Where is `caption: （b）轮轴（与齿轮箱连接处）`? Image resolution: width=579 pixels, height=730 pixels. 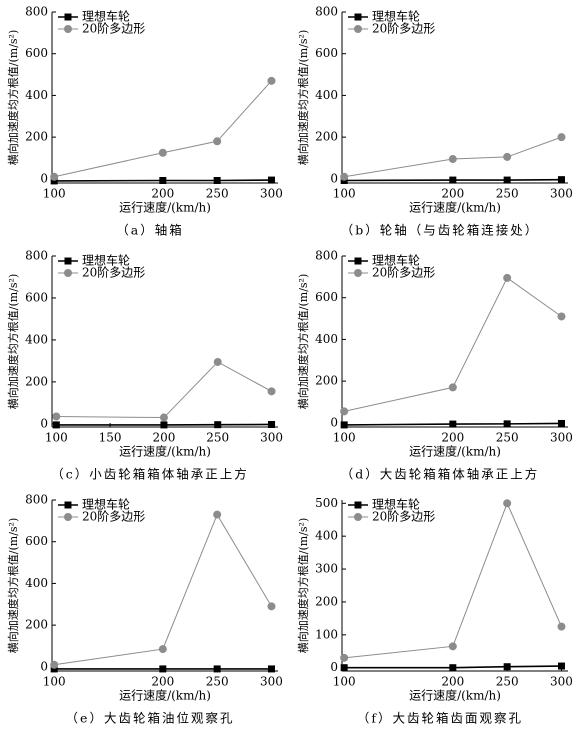 caption: （b）轮轴（与齿轮箱连接处） is located at coordinates (440, 230).